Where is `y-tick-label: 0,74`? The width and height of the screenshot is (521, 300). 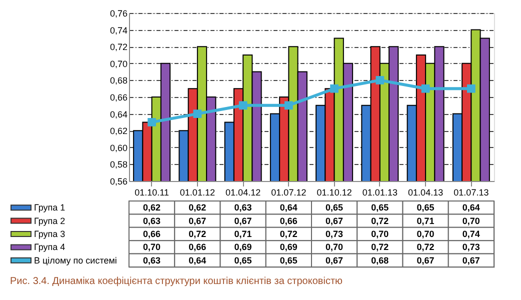 y-tick-label: 0,74 is located at coordinates (119, 30).